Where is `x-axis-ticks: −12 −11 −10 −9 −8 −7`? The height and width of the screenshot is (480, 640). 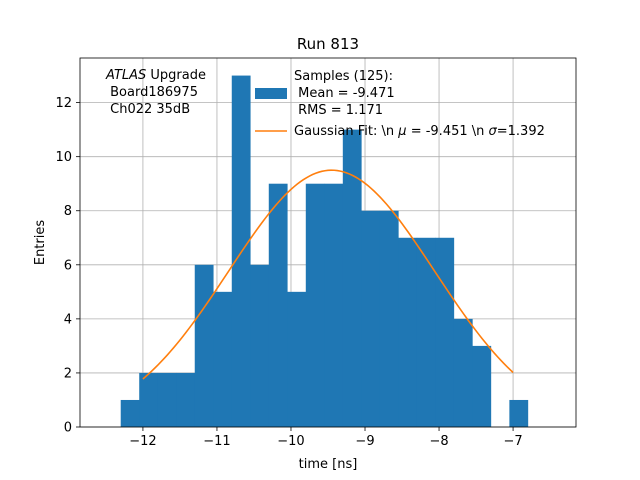 x-axis-ticks: −12 −11 −10 −9 −8 −7 is located at coordinates (326, 438).